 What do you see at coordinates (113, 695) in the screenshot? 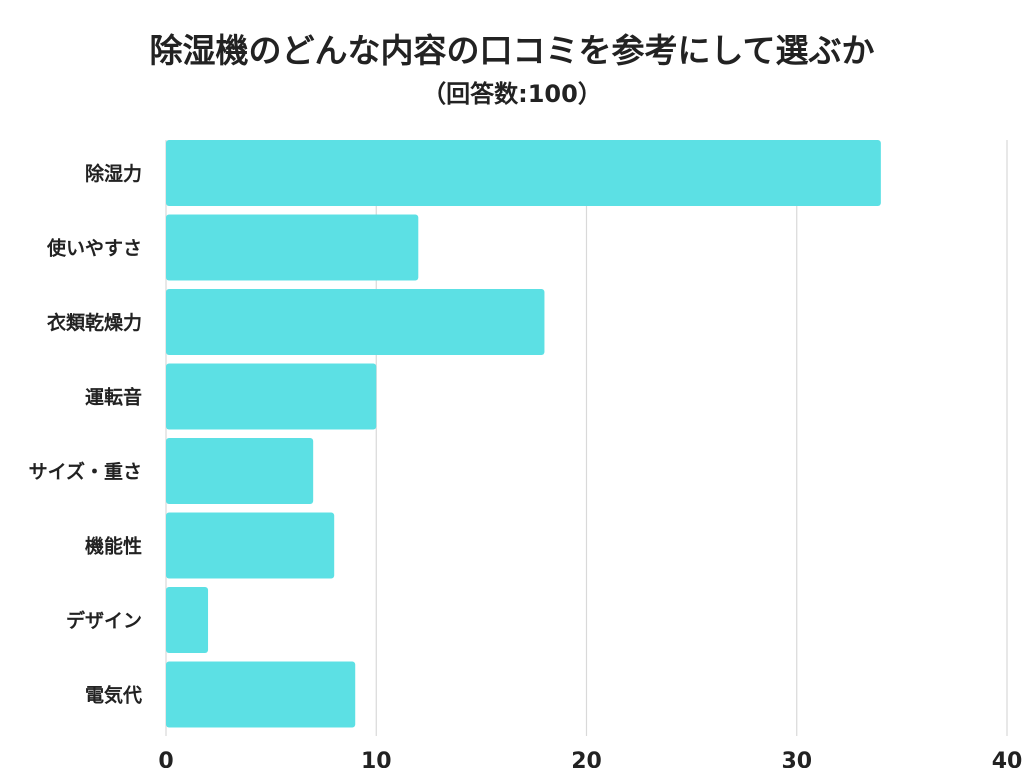
I see `category-label: 電気代` at bounding box center [113, 695].